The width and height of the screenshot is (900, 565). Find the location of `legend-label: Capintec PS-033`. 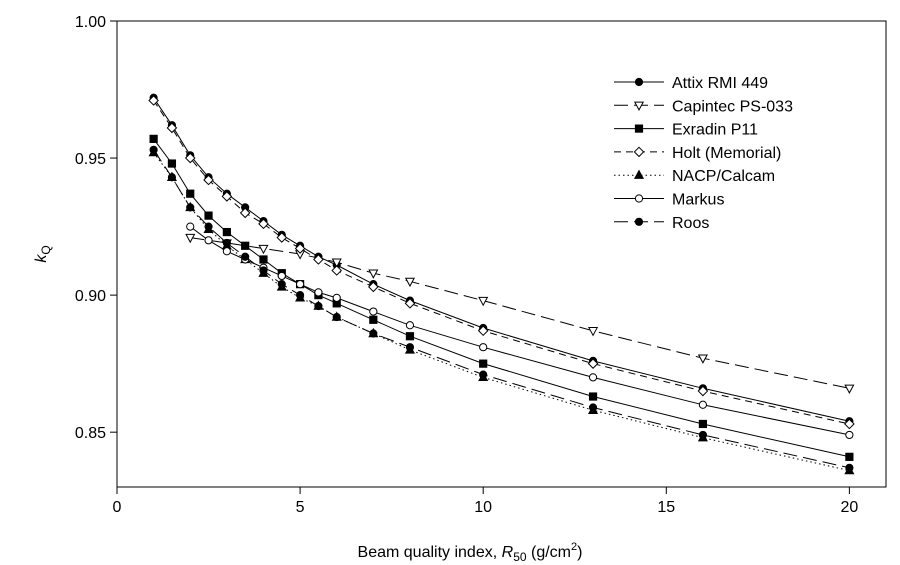

legend-label: Capintec PS-033 is located at coordinates (732, 106).